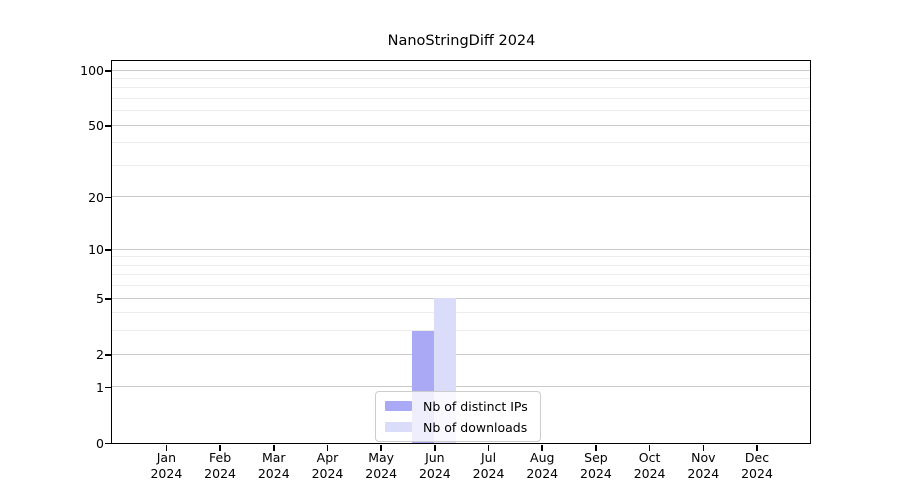 The image size is (900, 500). Describe the element at coordinates (220, 458) in the screenshot. I see `x-tick-month: Feb` at that location.